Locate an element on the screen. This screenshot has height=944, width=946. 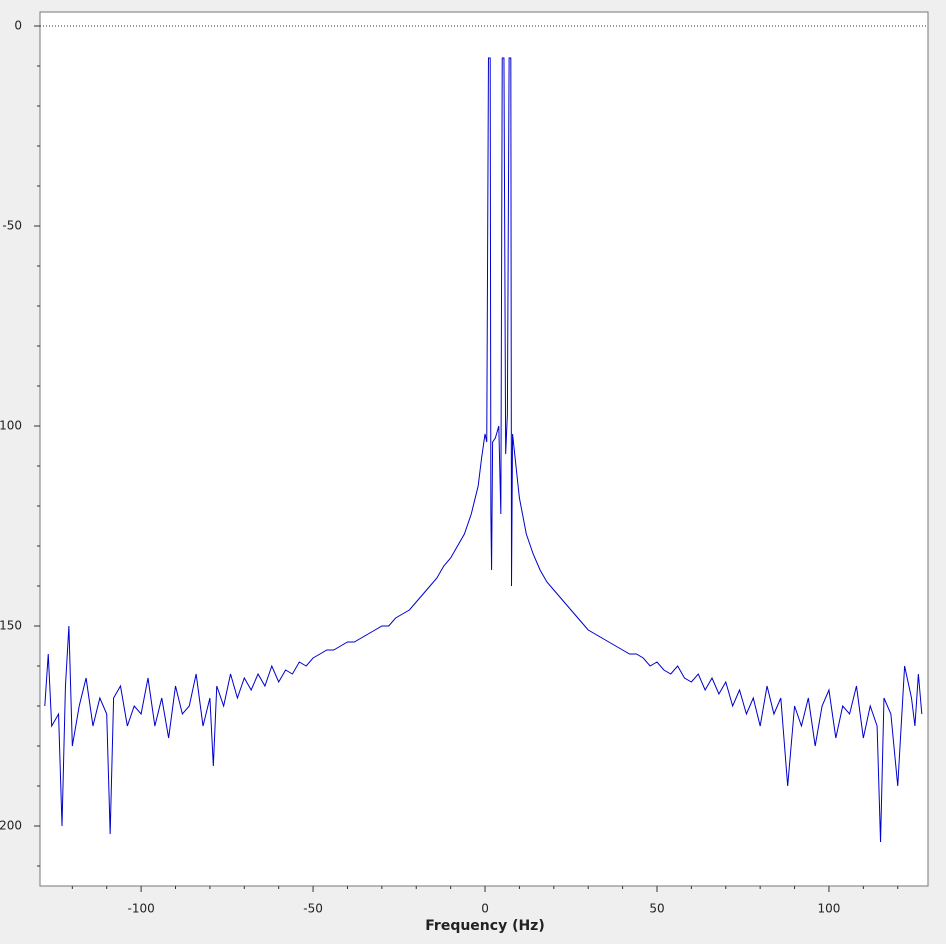
y-tick-label: -50 is located at coordinates (12, 226).